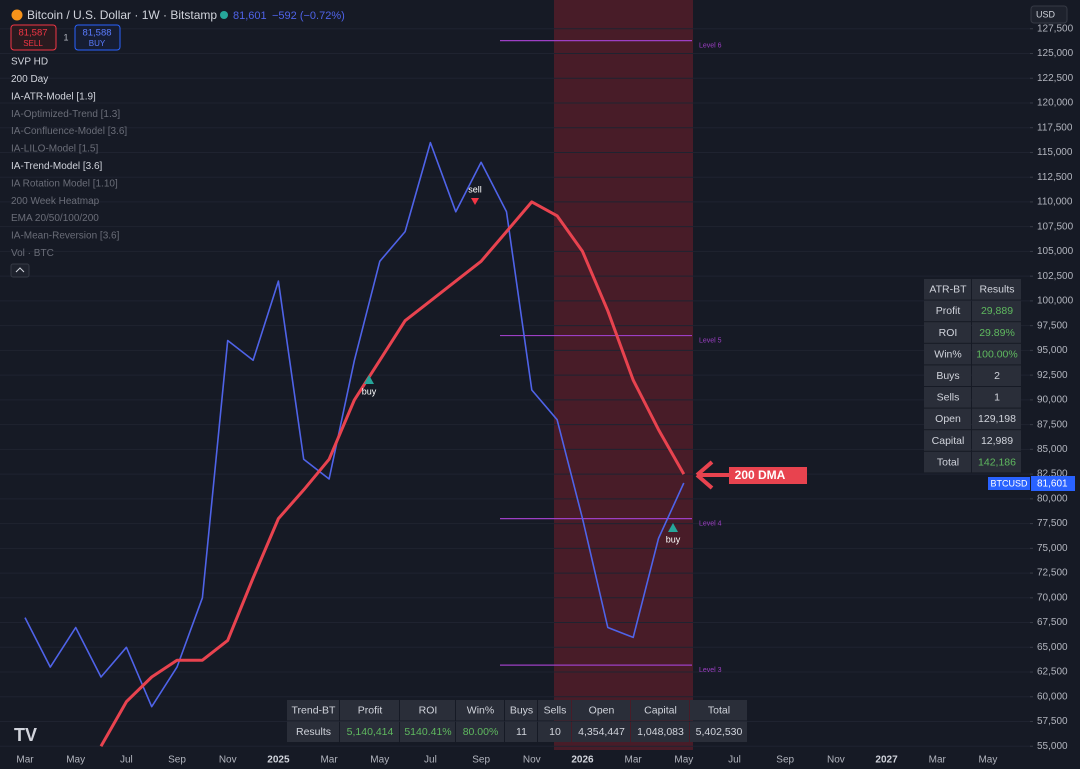 This screenshot has height=769, width=1080. What do you see at coordinates (64, 183) in the screenshot?
I see `indicator-name: IA Rotation Model [1.10]` at bounding box center [64, 183].